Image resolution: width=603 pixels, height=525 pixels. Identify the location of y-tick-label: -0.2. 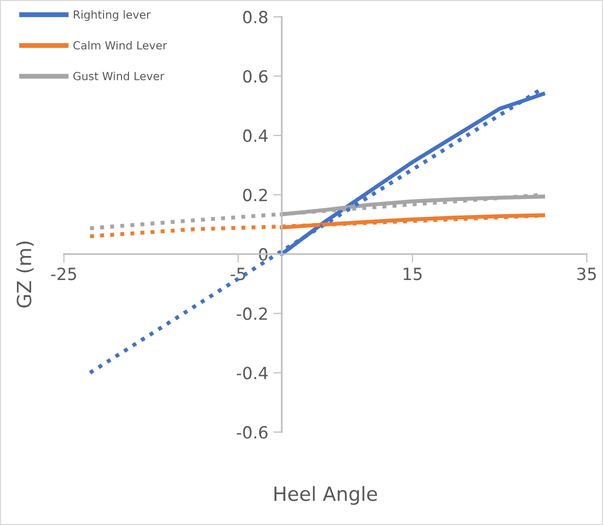
(251, 313).